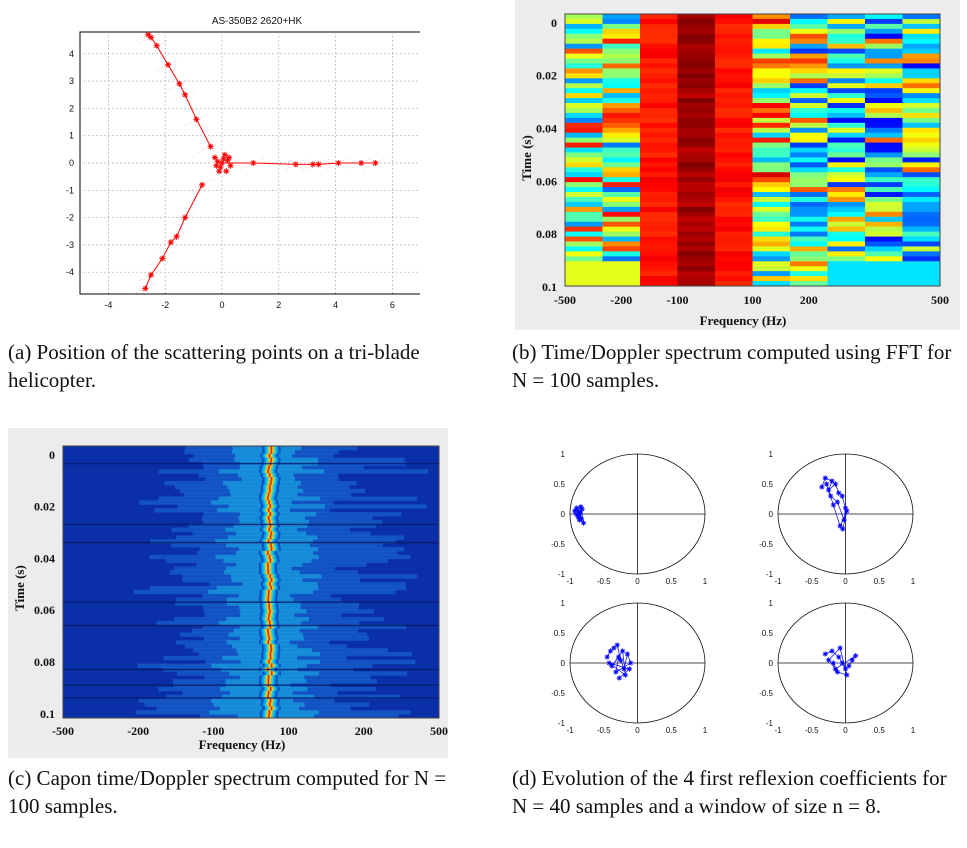 This screenshot has height=848, width=967. What do you see at coordinates (563, 663) in the screenshot?
I see `y-tick-label: 0` at bounding box center [563, 663].